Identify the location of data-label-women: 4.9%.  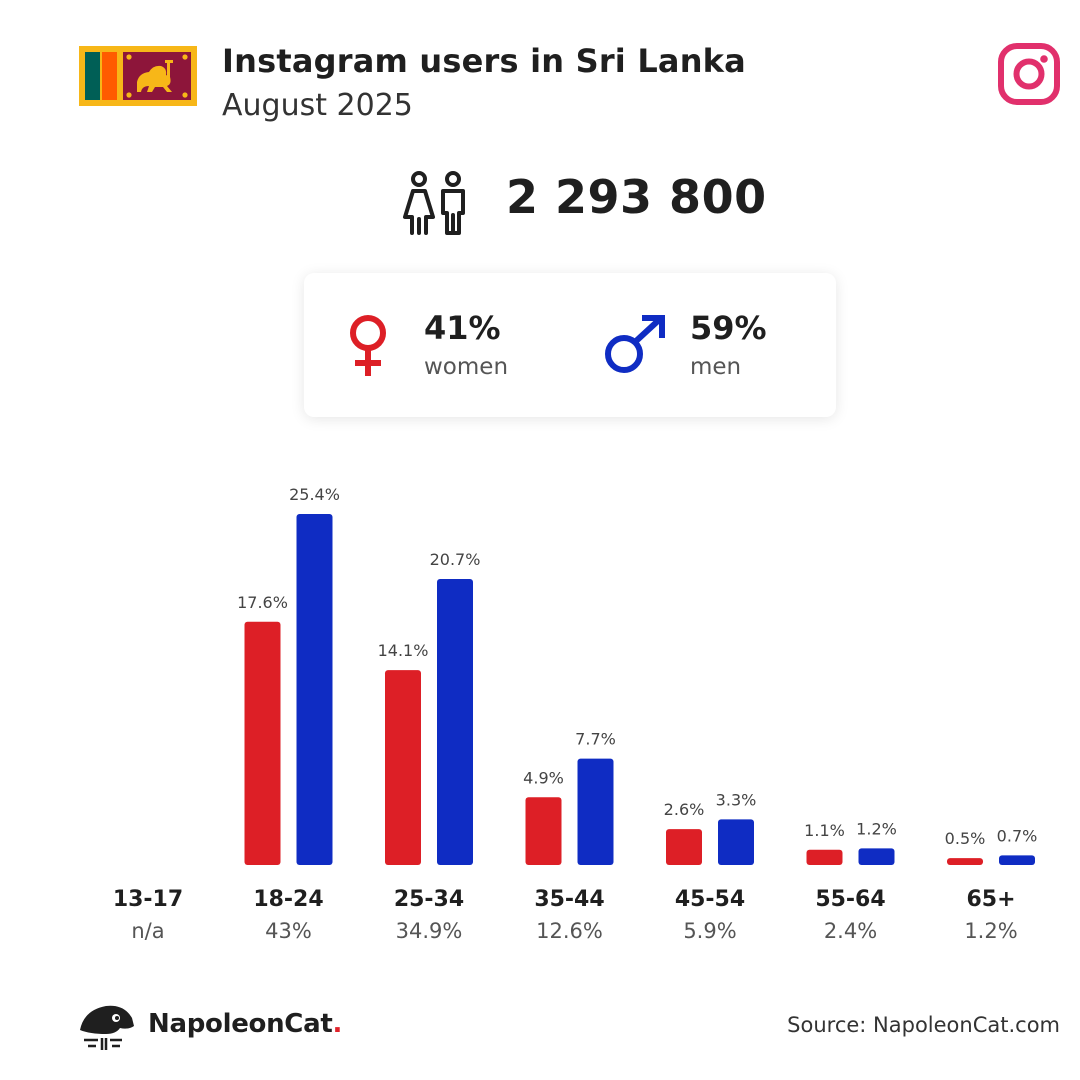
(543, 777).